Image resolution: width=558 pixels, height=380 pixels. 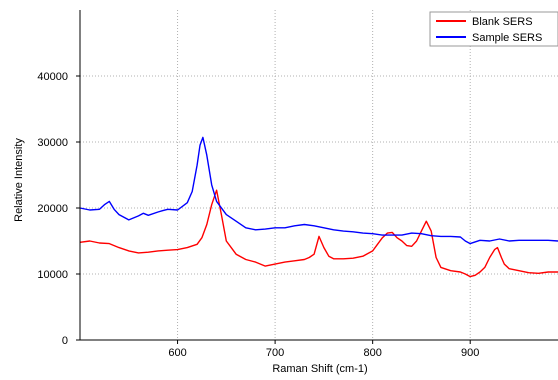 I want to click on y-tick-label: 0, so click(x=65, y=341).